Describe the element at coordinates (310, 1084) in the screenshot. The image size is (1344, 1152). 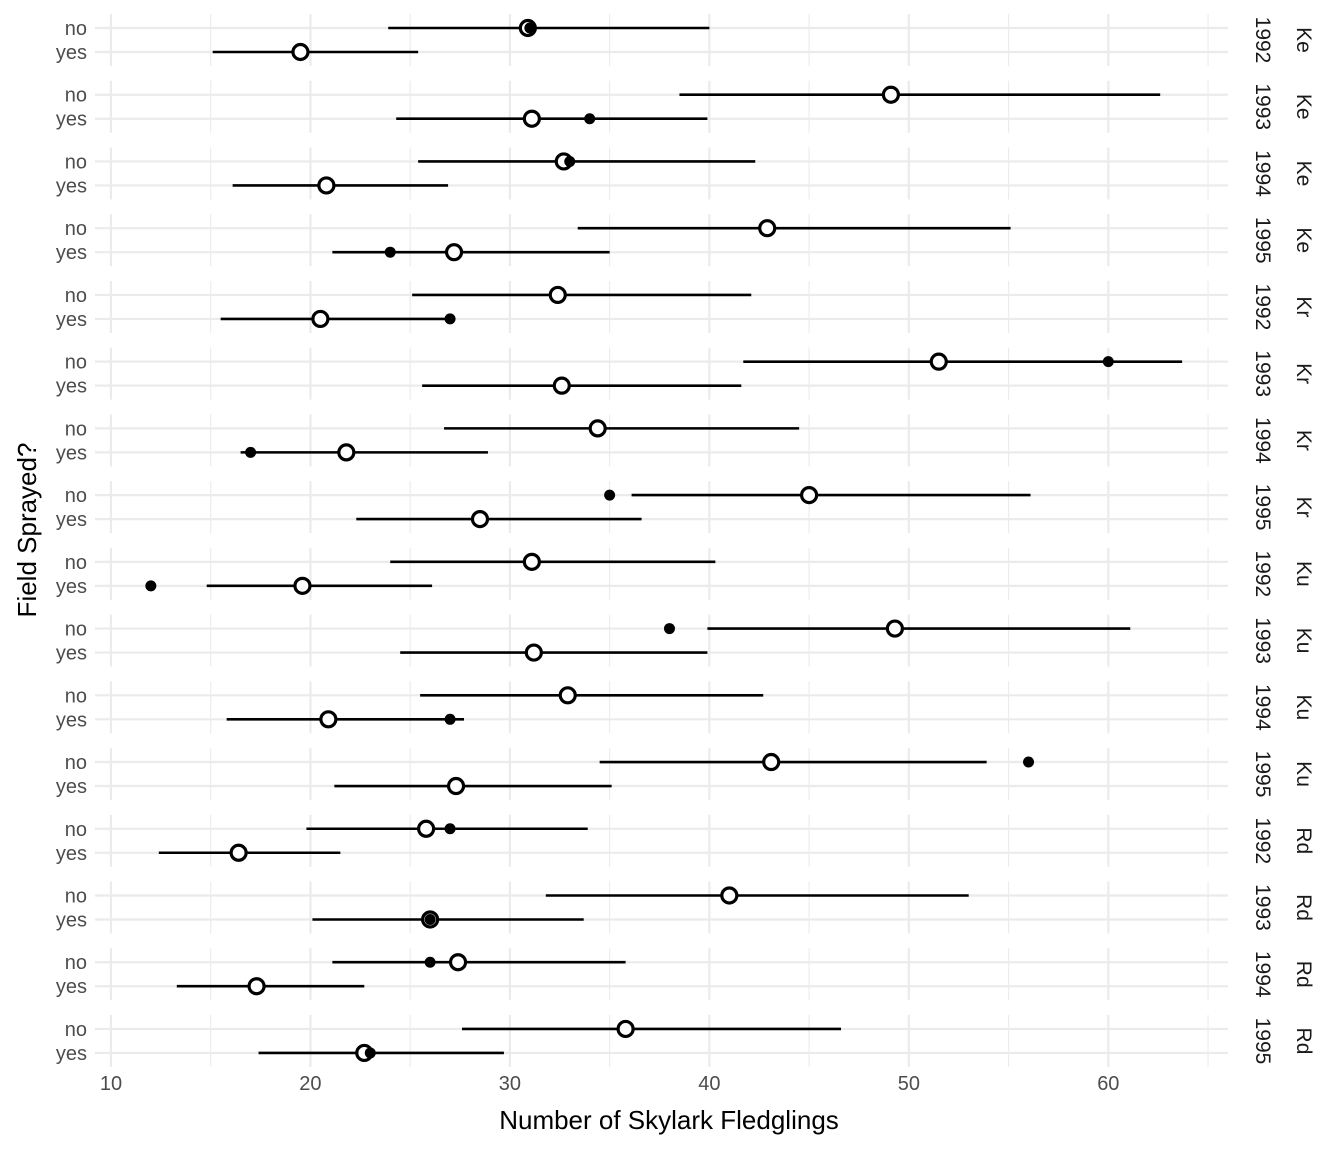
I see `x-tick-label: 20` at that location.